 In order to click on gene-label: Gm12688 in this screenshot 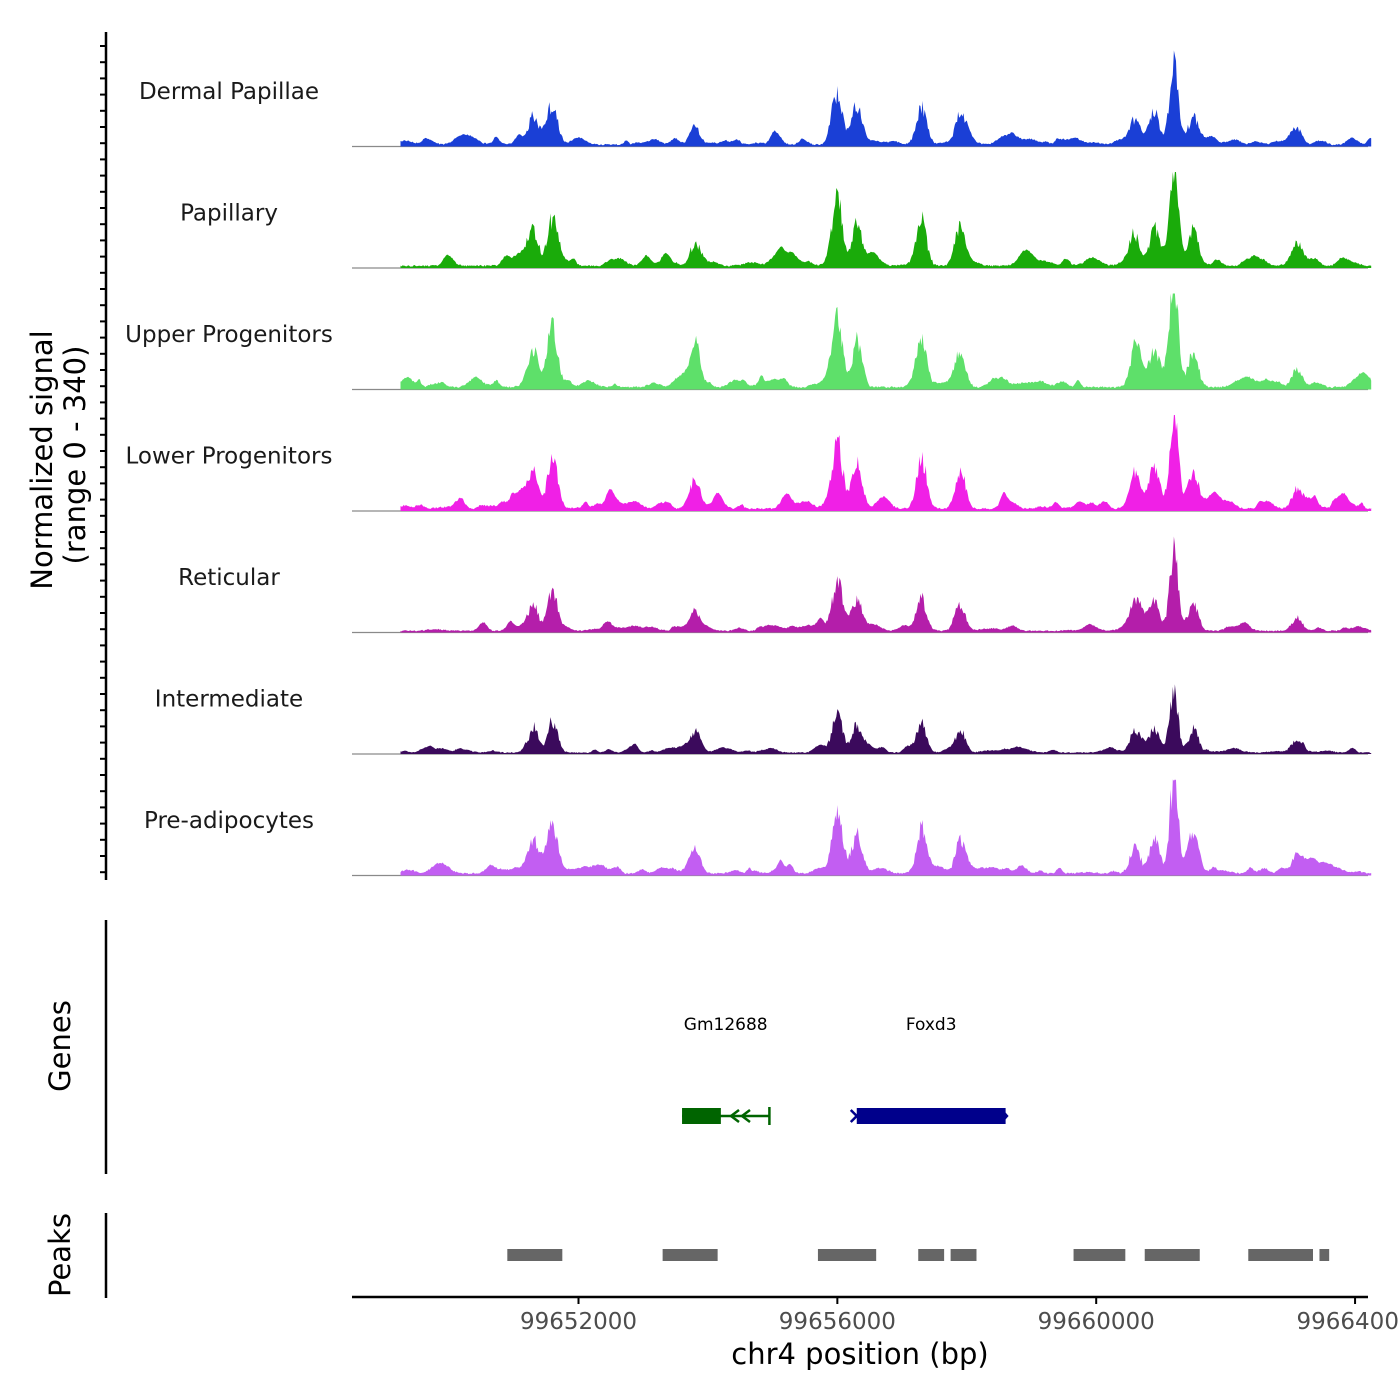, I will do `click(726, 1025)`.